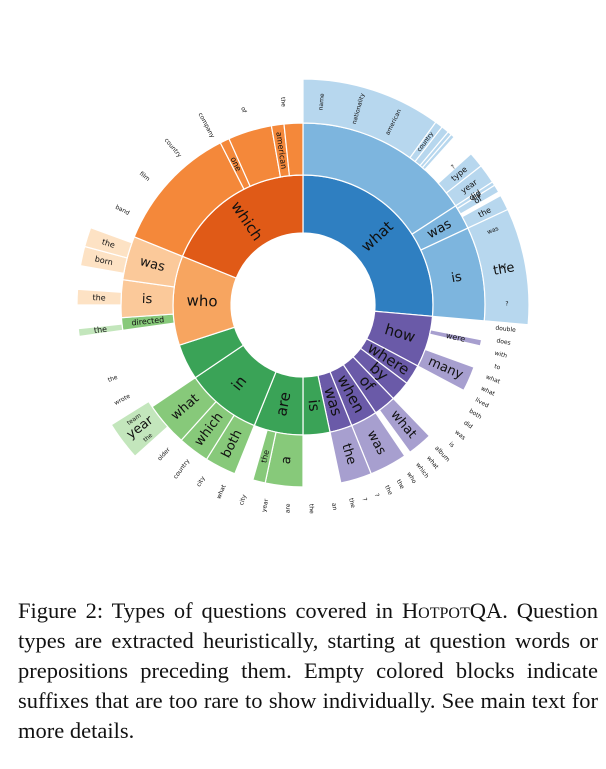 This screenshot has height=769, width=606. What do you see at coordinates (288, 508) in the screenshot?
I see `small-label-are: are` at bounding box center [288, 508].